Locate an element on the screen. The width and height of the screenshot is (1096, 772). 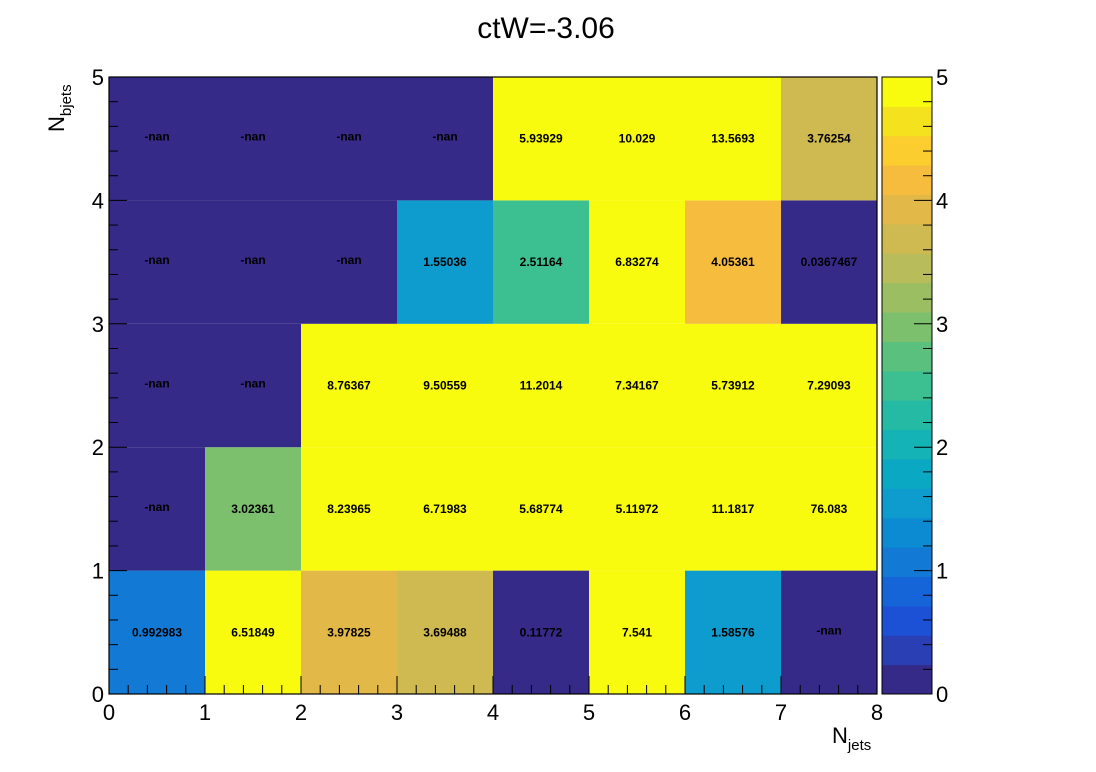
y-axis-label: Nbjets is located at coordinates (59, 108).